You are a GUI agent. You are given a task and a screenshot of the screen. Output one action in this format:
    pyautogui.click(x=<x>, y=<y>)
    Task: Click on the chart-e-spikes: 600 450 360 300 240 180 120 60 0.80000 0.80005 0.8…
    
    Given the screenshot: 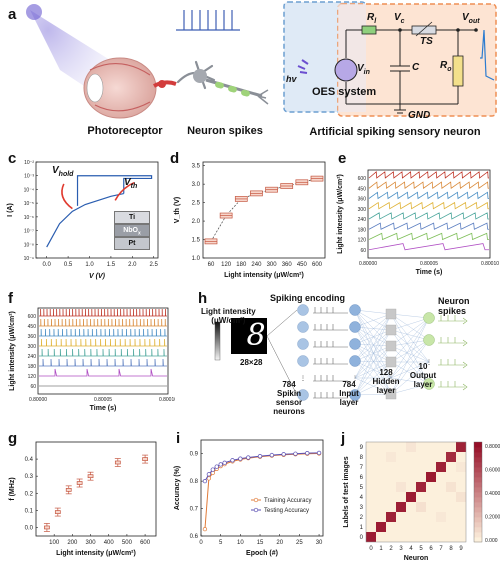 What is the action you would take?
    pyautogui.click(x=418, y=222)
    